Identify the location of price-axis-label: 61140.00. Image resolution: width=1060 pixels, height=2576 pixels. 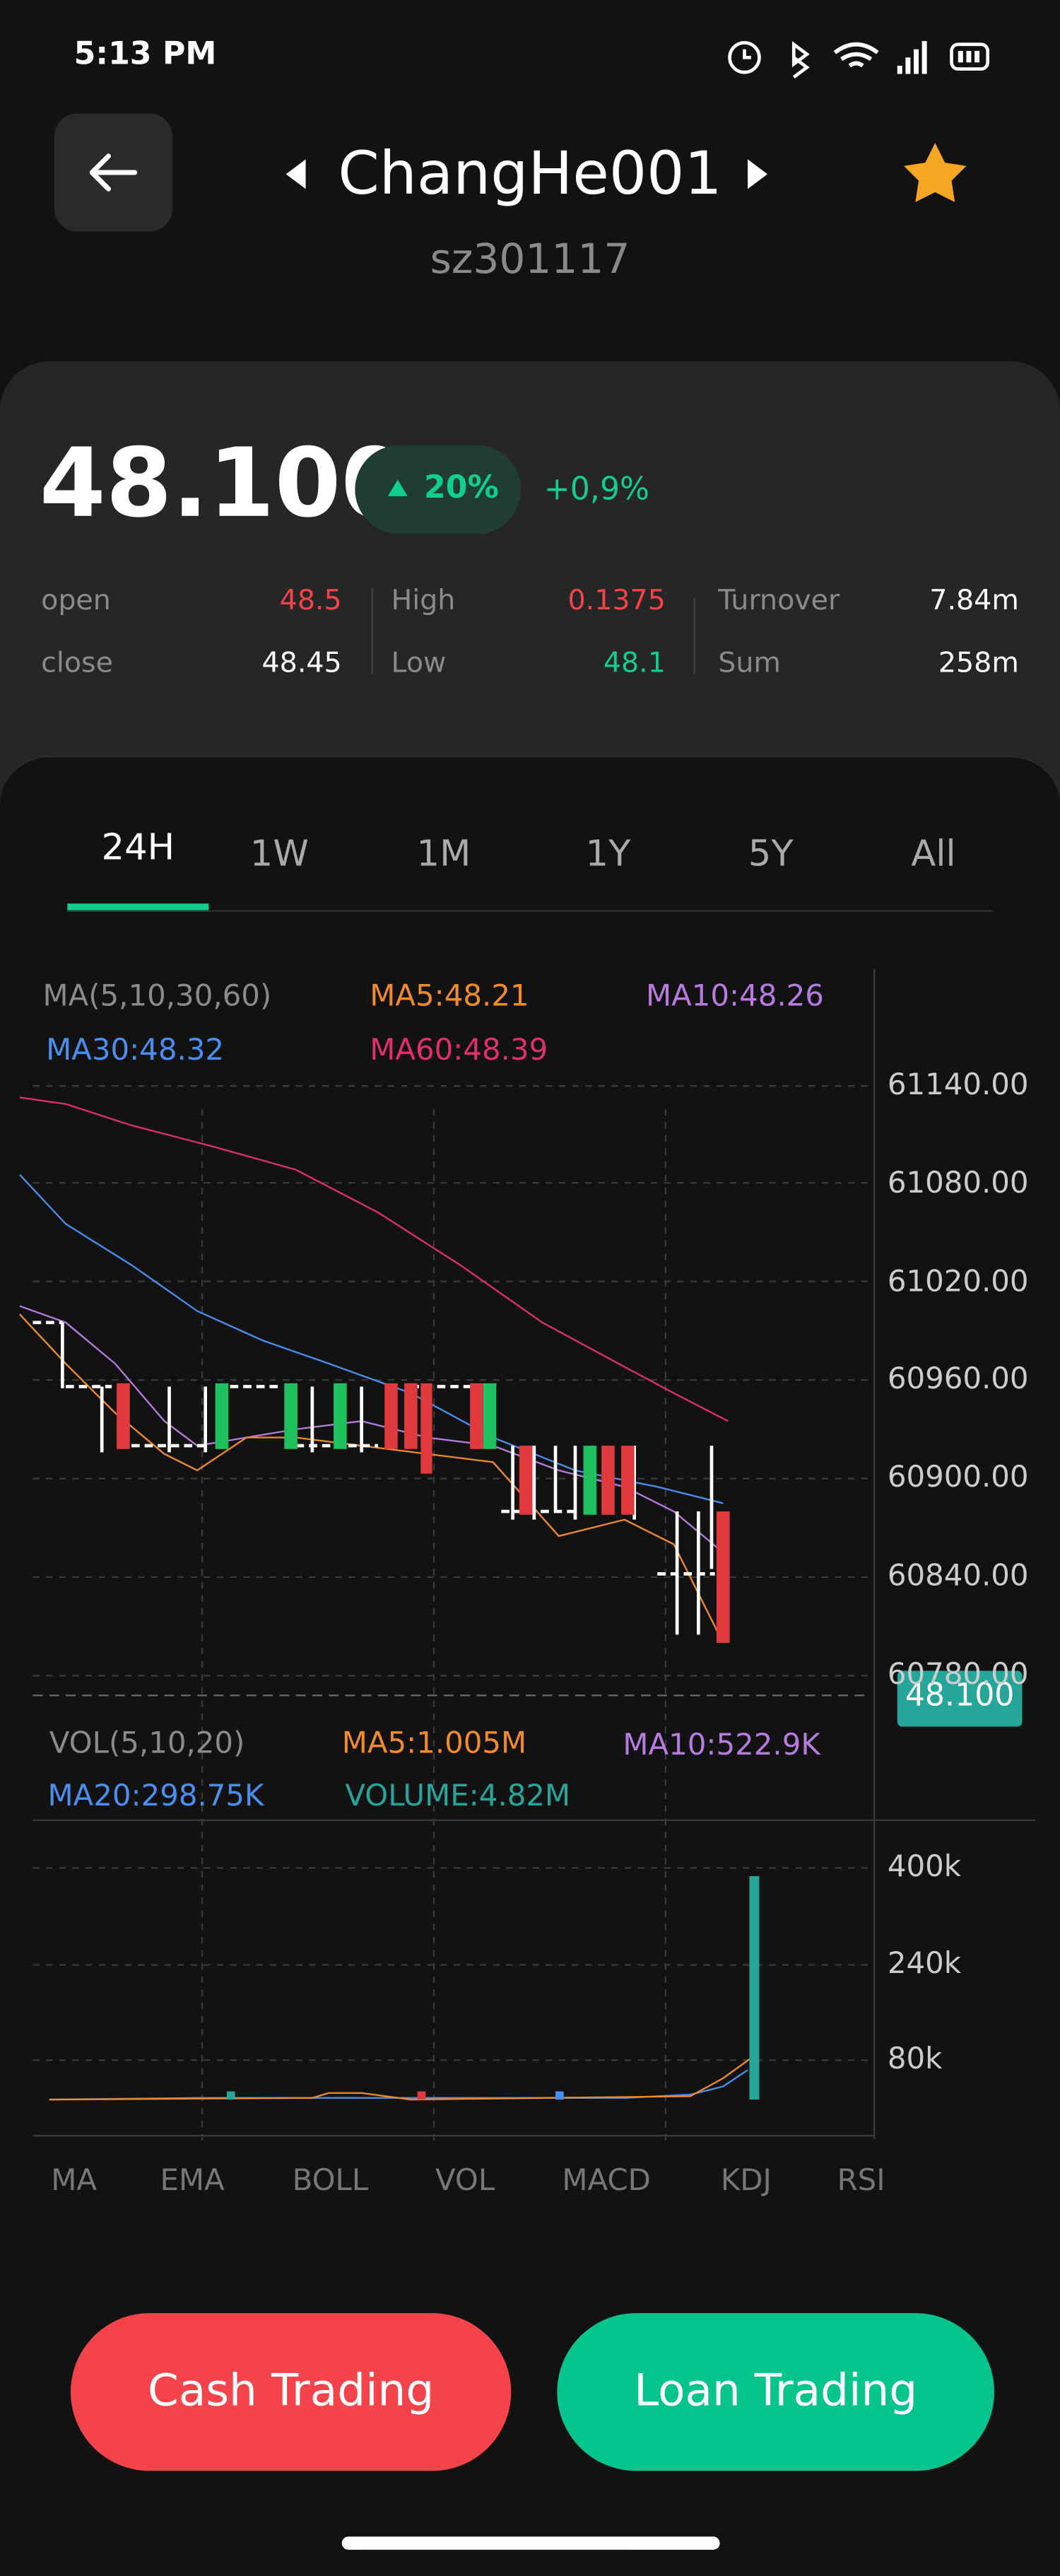
(958, 1085).